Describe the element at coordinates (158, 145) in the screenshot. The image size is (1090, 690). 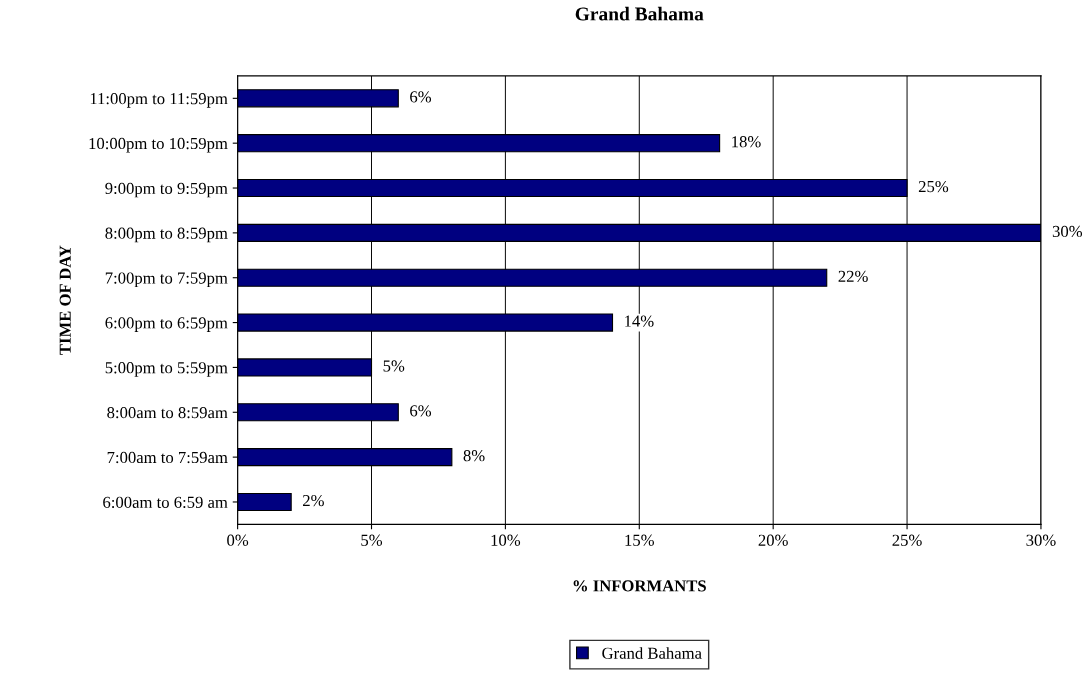
I see `y-tick-label: 10:00pm to 10:59pm` at that location.